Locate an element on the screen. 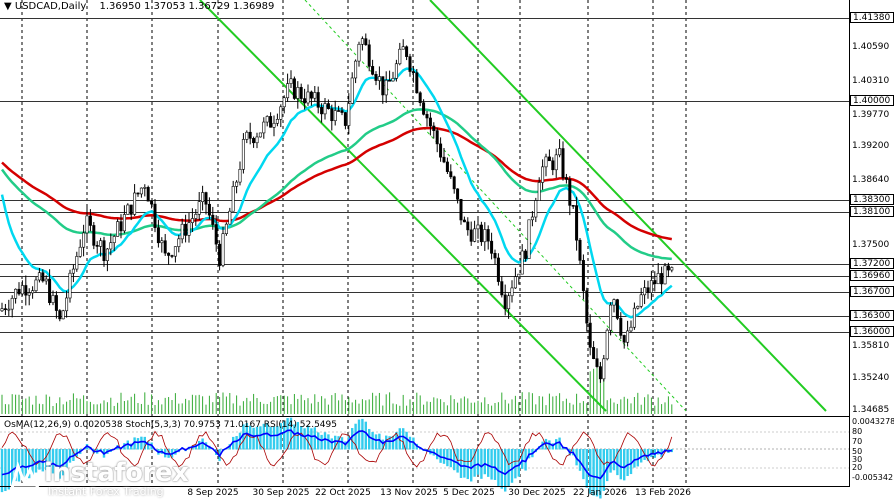 The width and height of the screenshot is (894, 502). indicator-label: 70 is located at coordinates (857, 441).